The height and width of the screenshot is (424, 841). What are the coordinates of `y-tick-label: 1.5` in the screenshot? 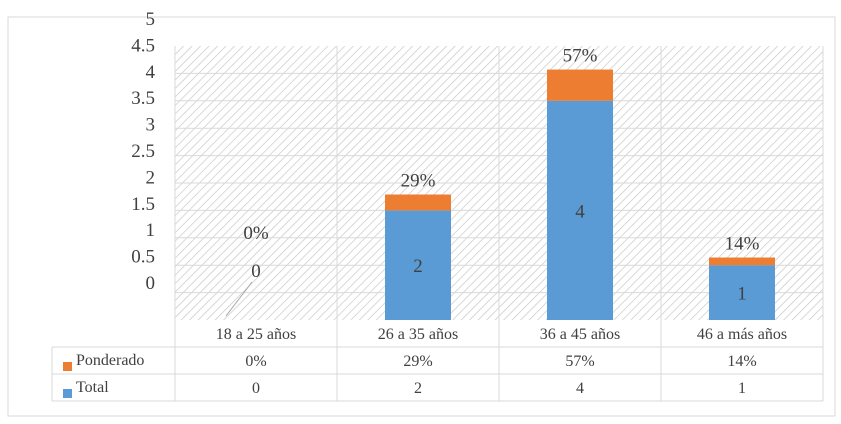 It's located at (143, 204).